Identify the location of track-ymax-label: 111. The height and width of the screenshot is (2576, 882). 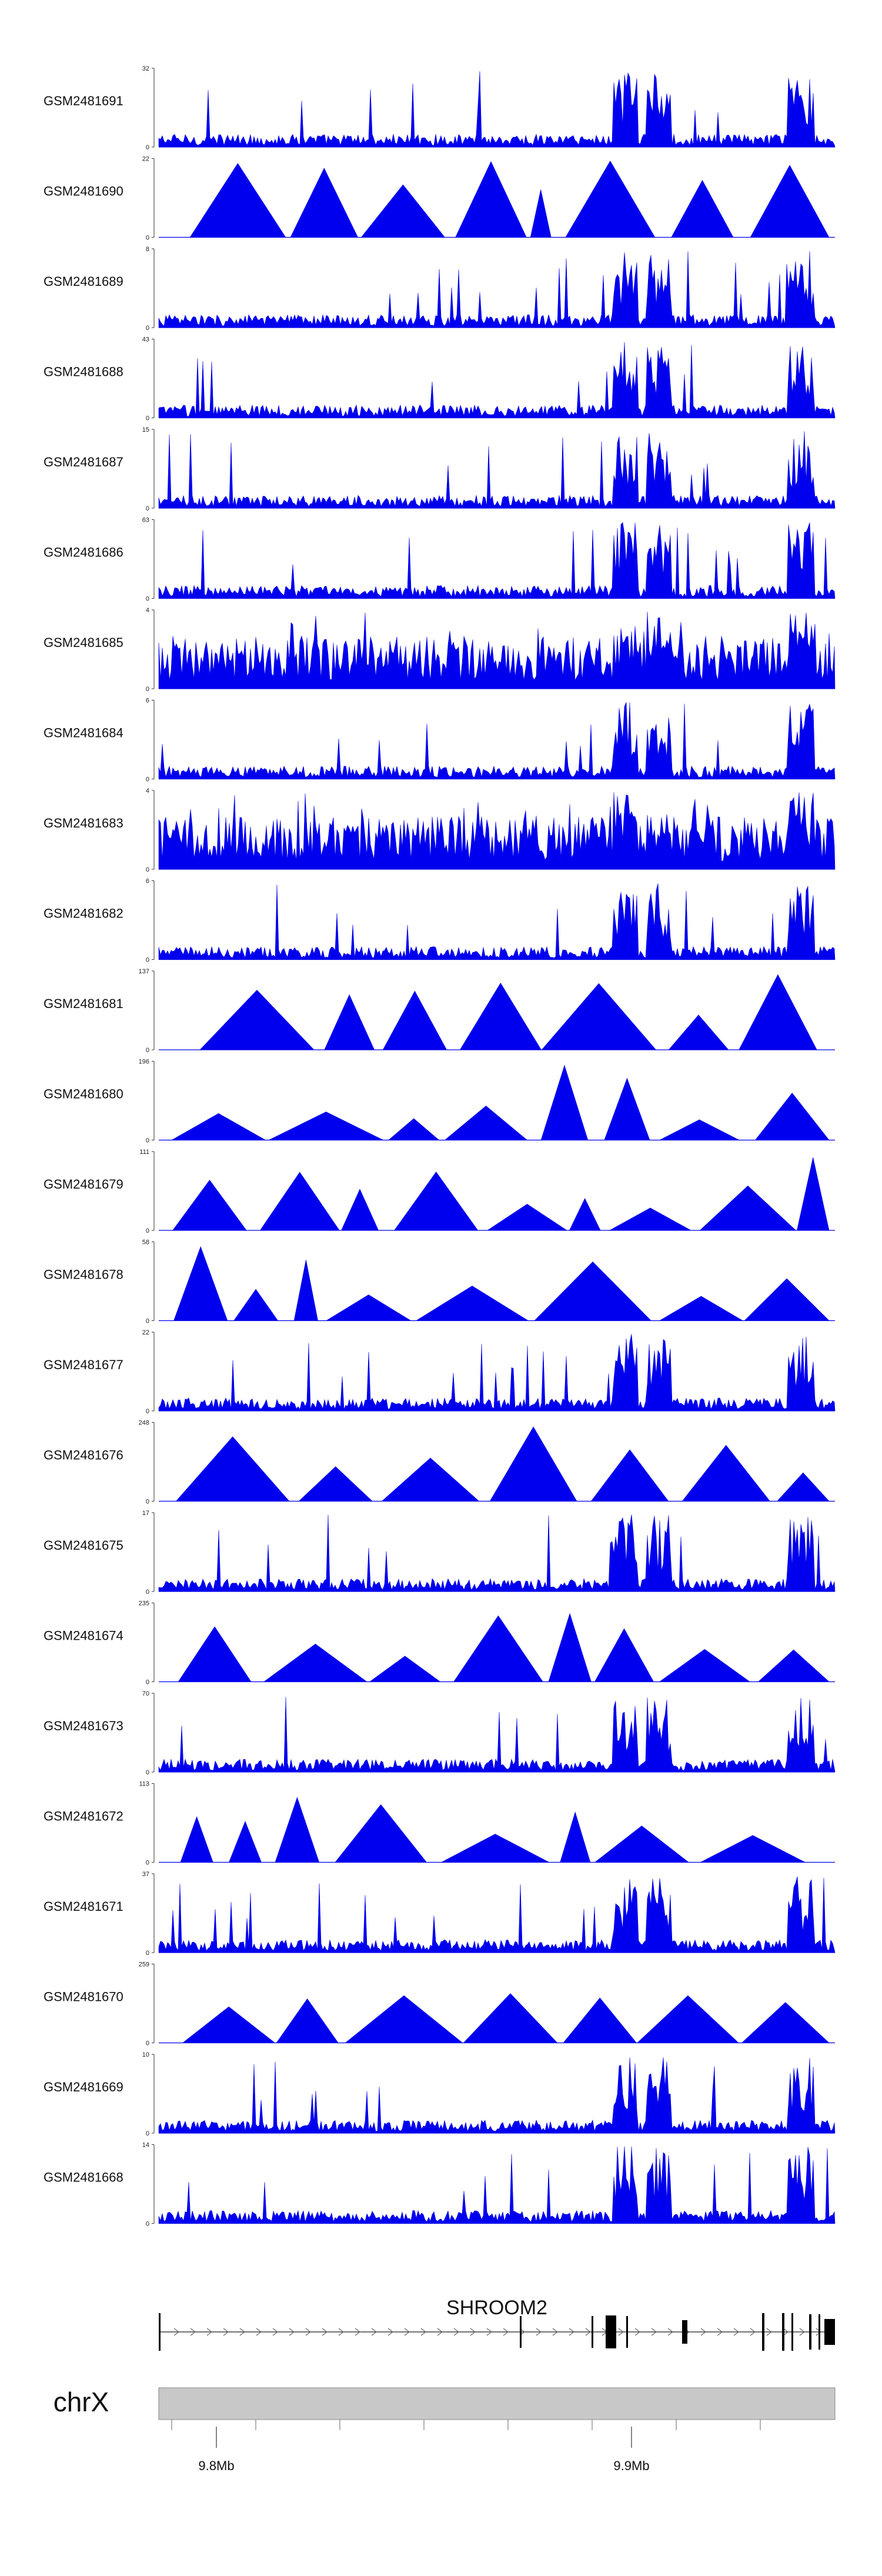
(144, 1152).